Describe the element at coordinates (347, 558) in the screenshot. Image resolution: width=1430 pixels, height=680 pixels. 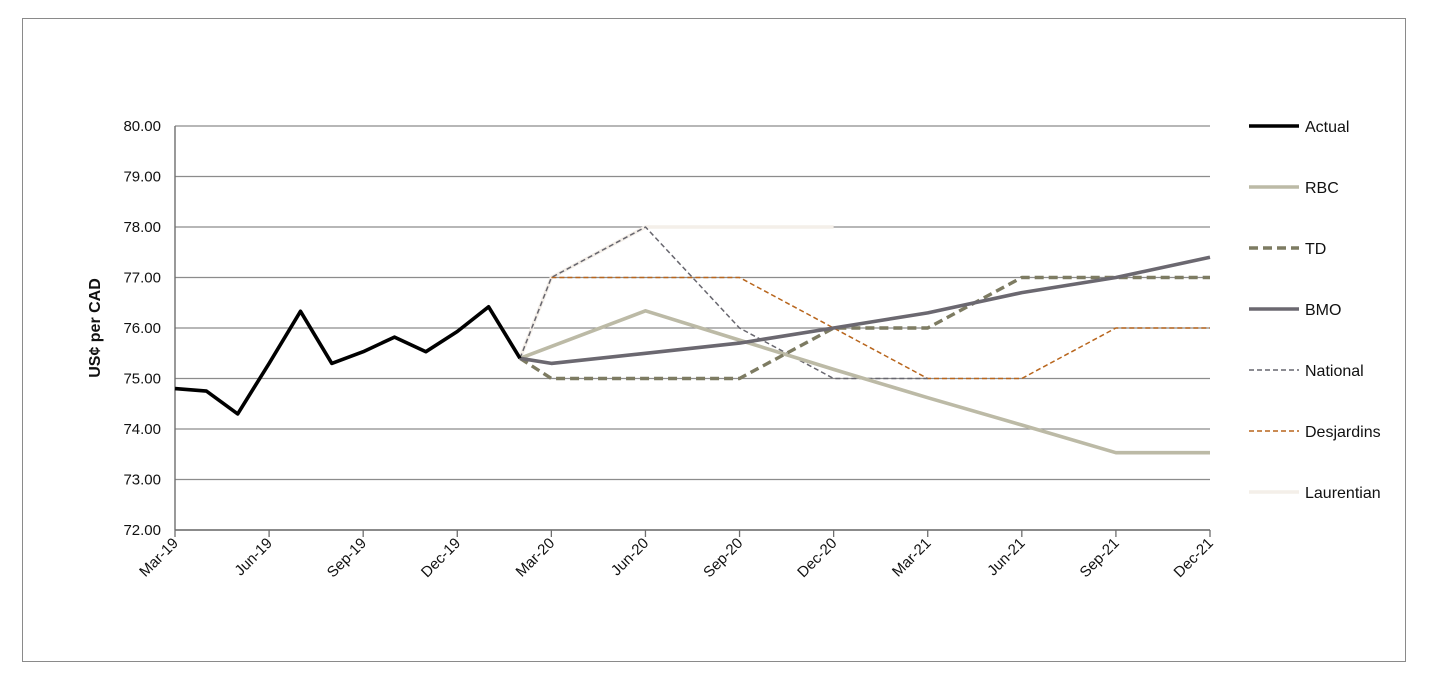
I see `x-tick-label: Sep-19` at that location.